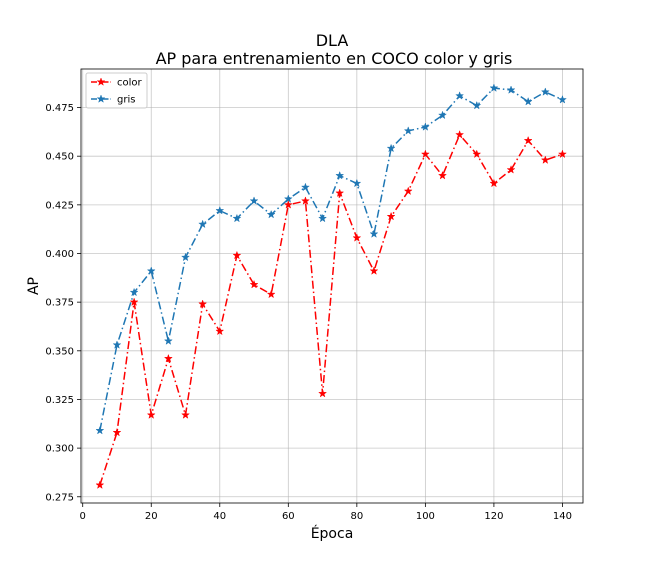  Describe the element at coordinates (562, 516) in the screenshot. I see `x-tick-label: 140` at that location.